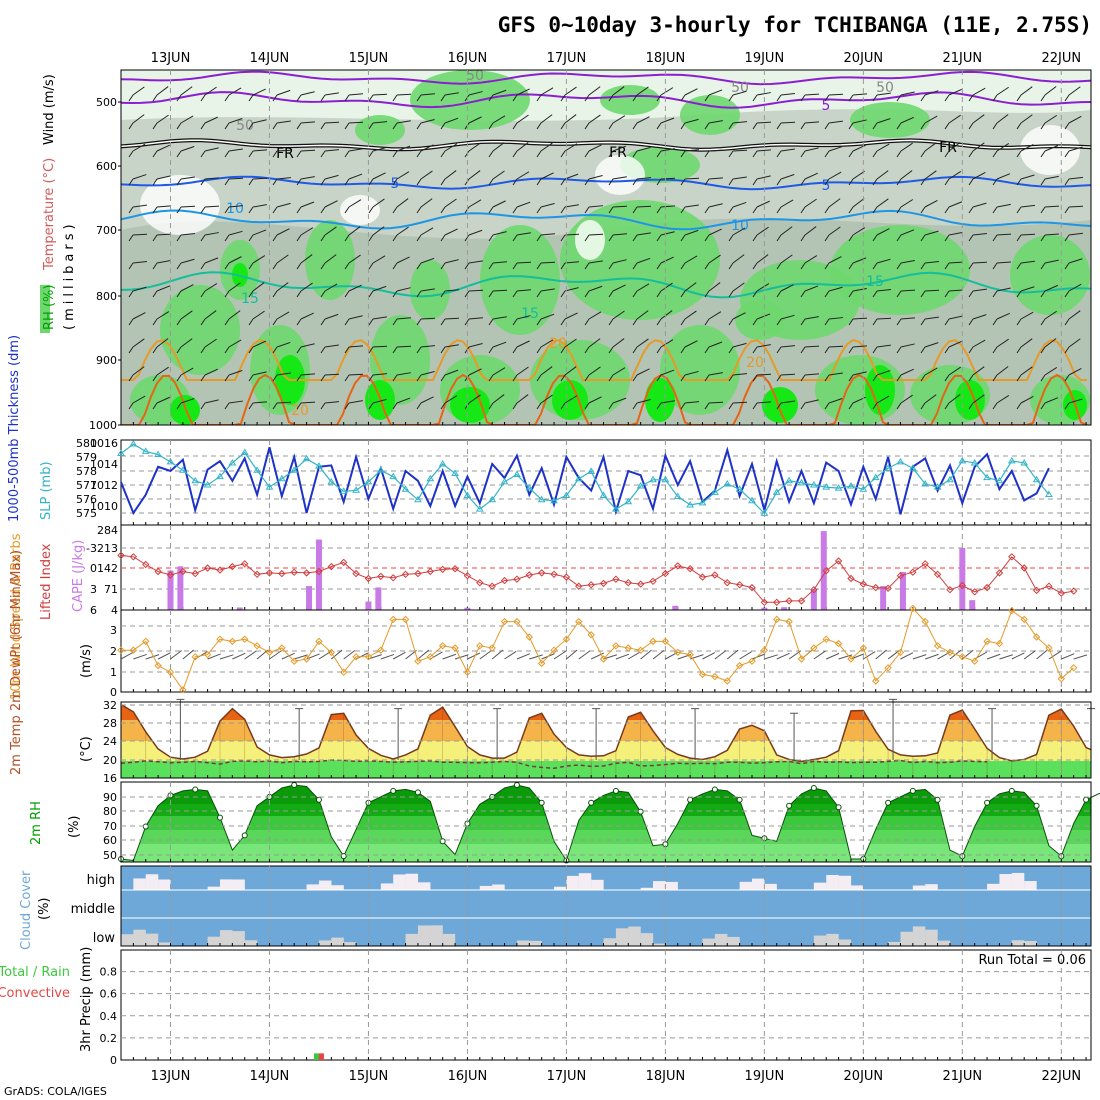 The height and width of the screenshot is (1100, 1100). What do you see at coordinates (74, 827) in the screenshot?
I see `ylabel-rh2m-unit: (%)` at bounding box center [74, 827].